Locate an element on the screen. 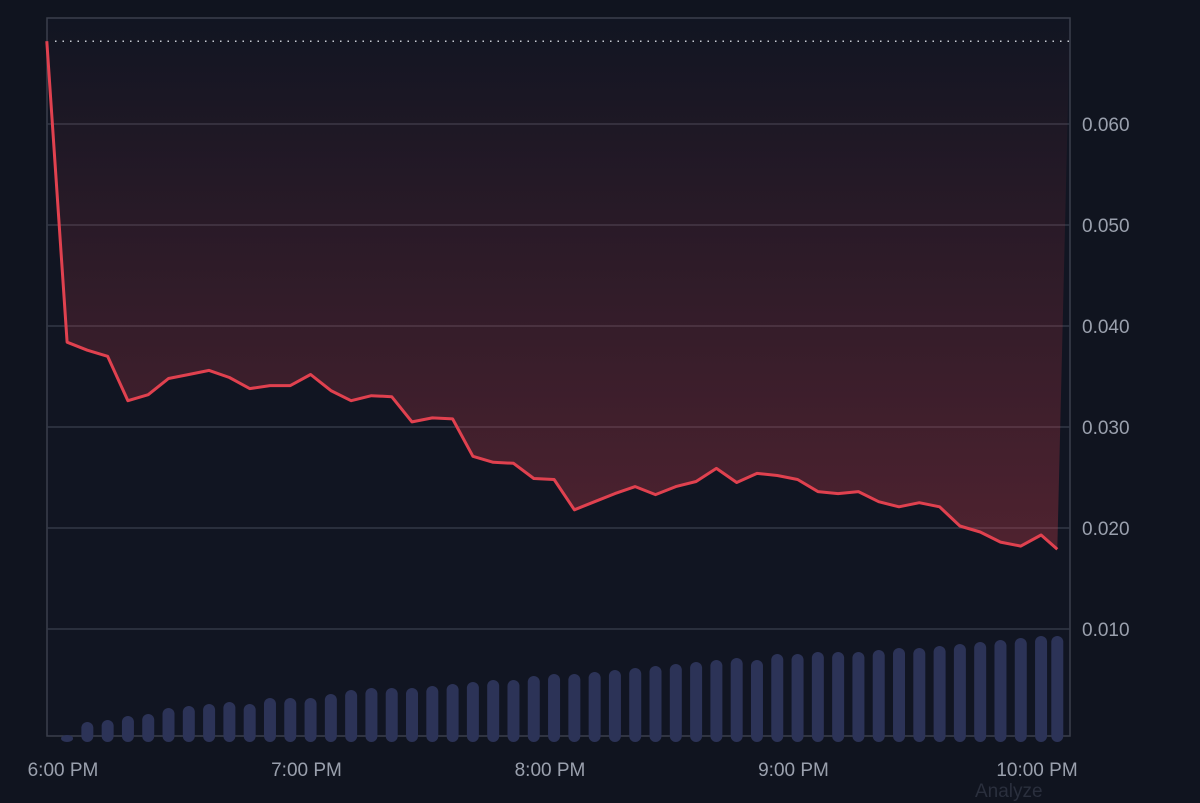 The image size is (1200, 803). x-tick-label: 9:00 PM is located at coordinates (793, 770).